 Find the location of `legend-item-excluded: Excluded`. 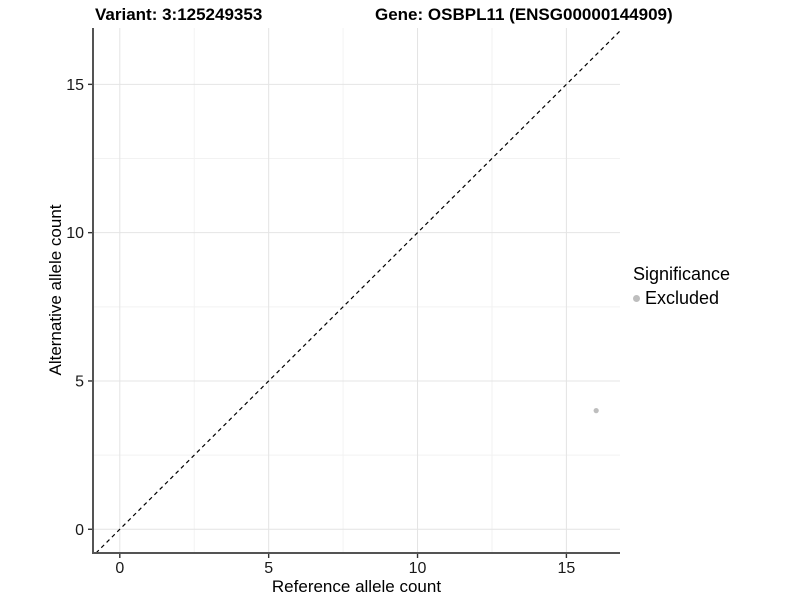

legend-item-excluded: Excluded is located at coordinates (681, 298).